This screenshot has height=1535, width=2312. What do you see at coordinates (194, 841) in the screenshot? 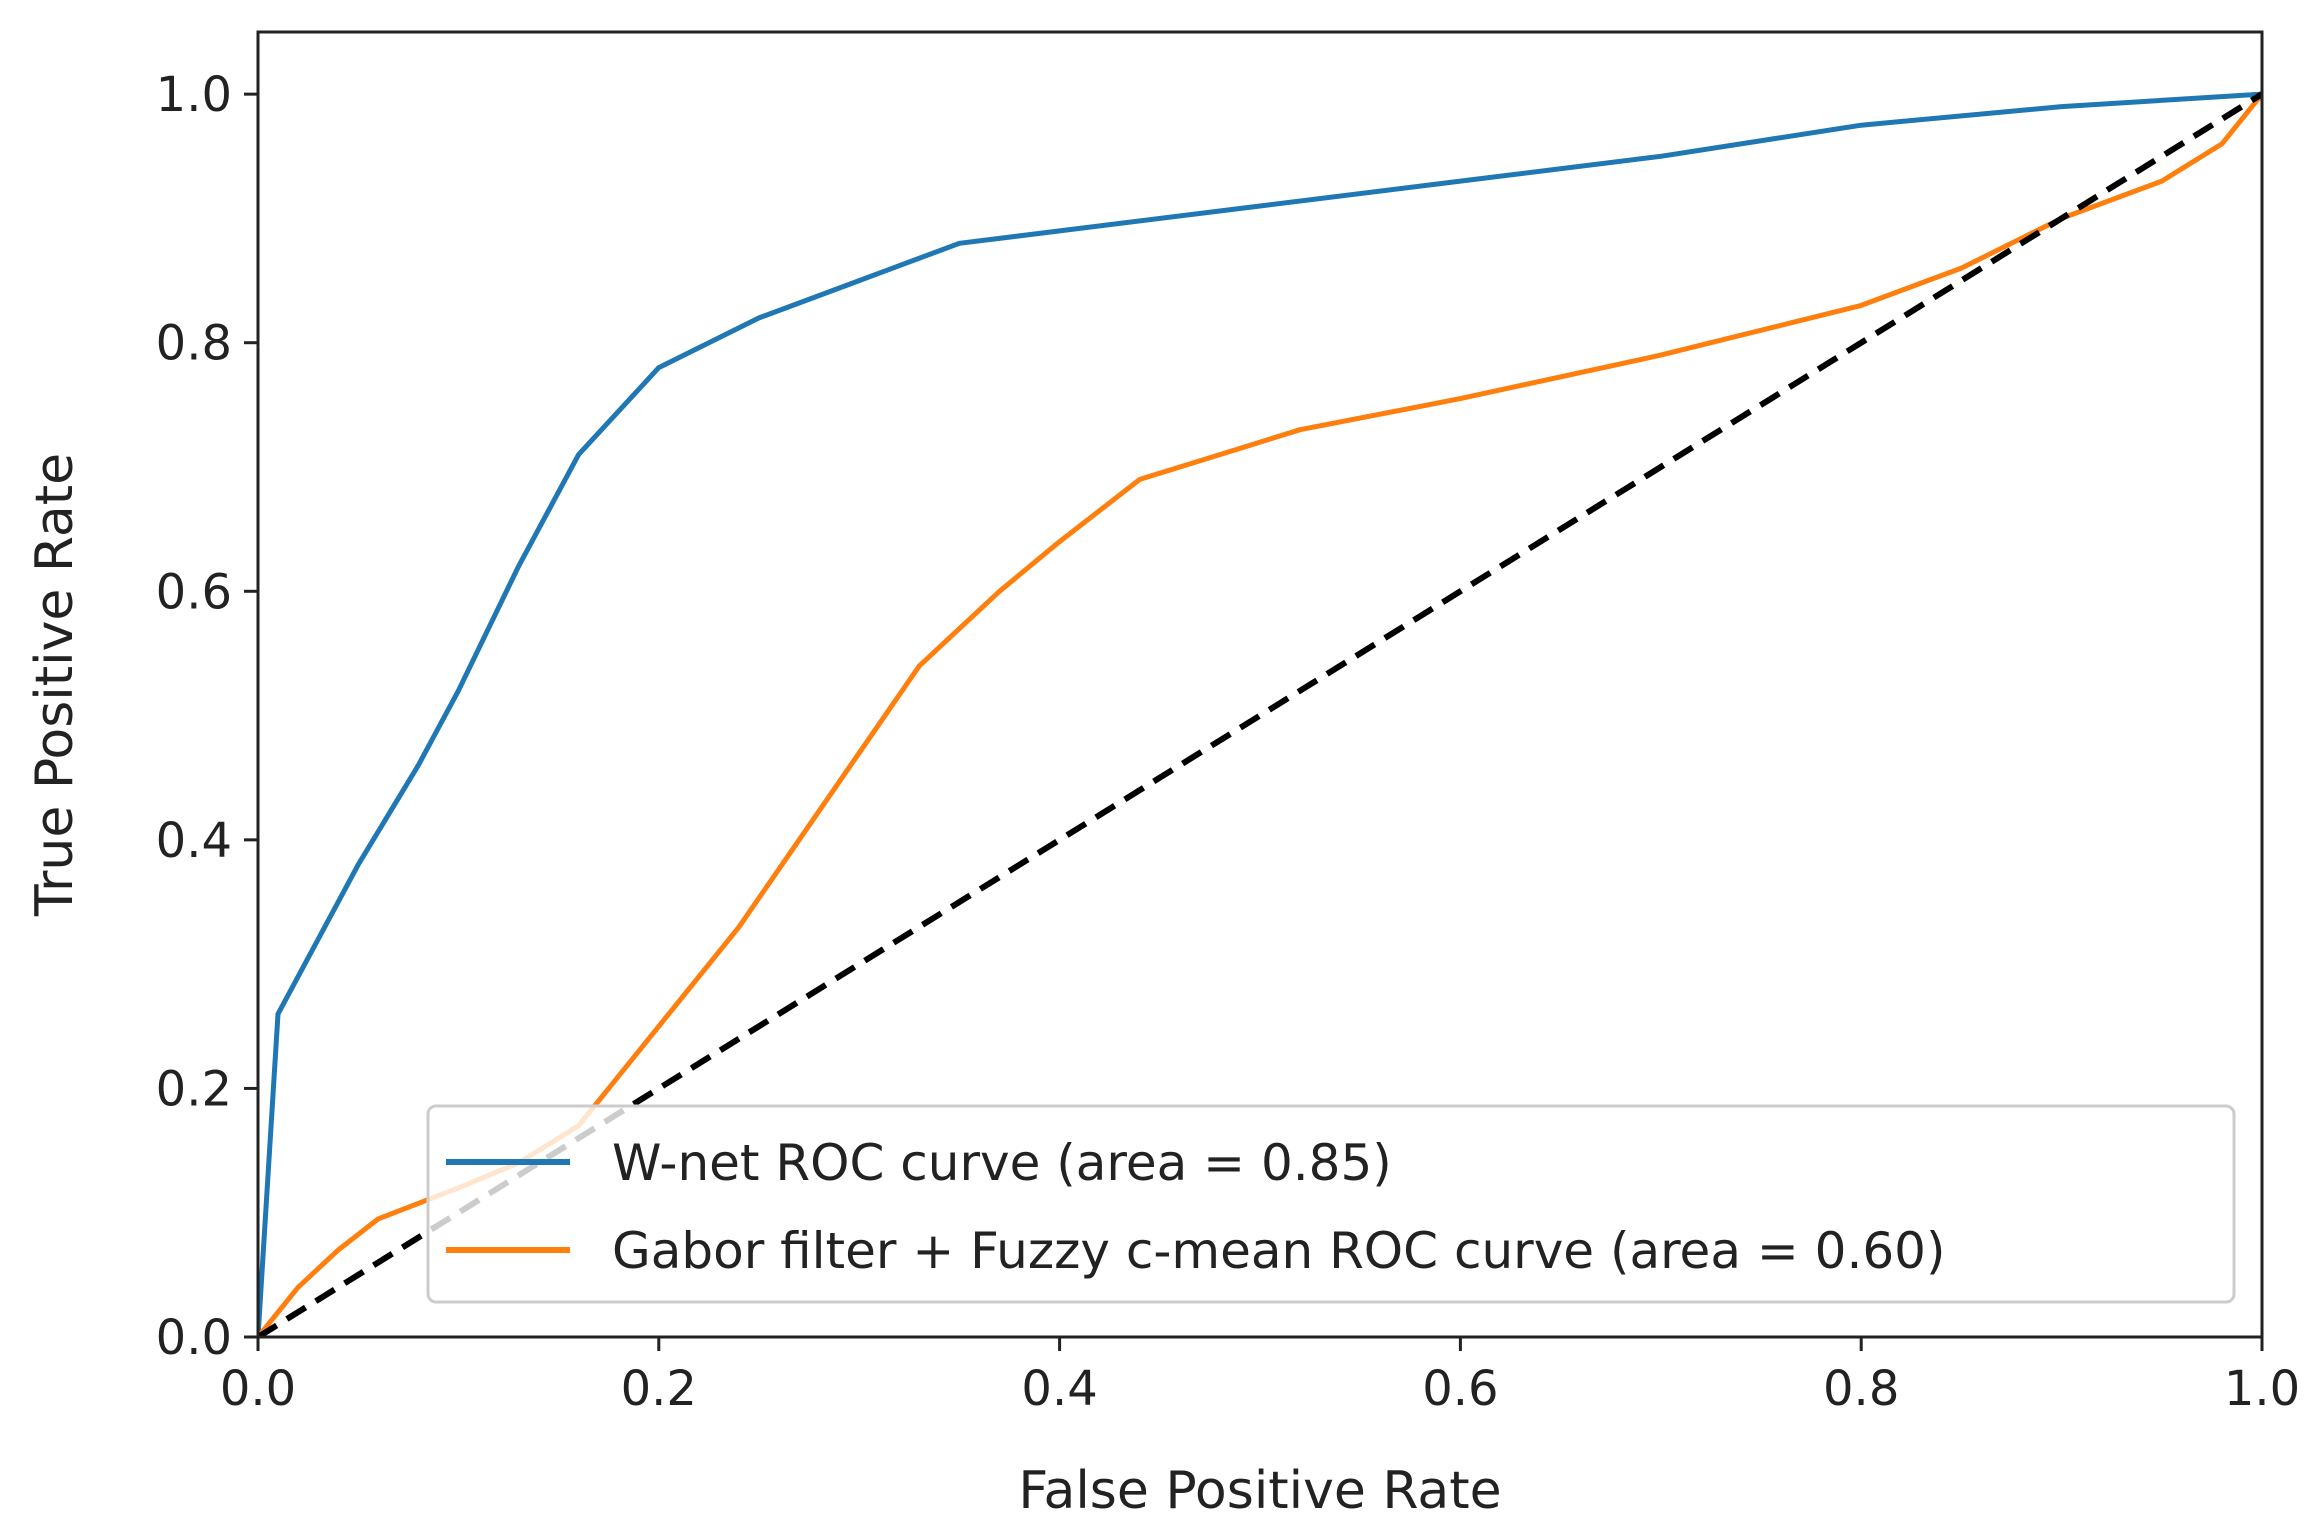
I see `y-tick-label: 0.4` at bounding box center [194, 841].